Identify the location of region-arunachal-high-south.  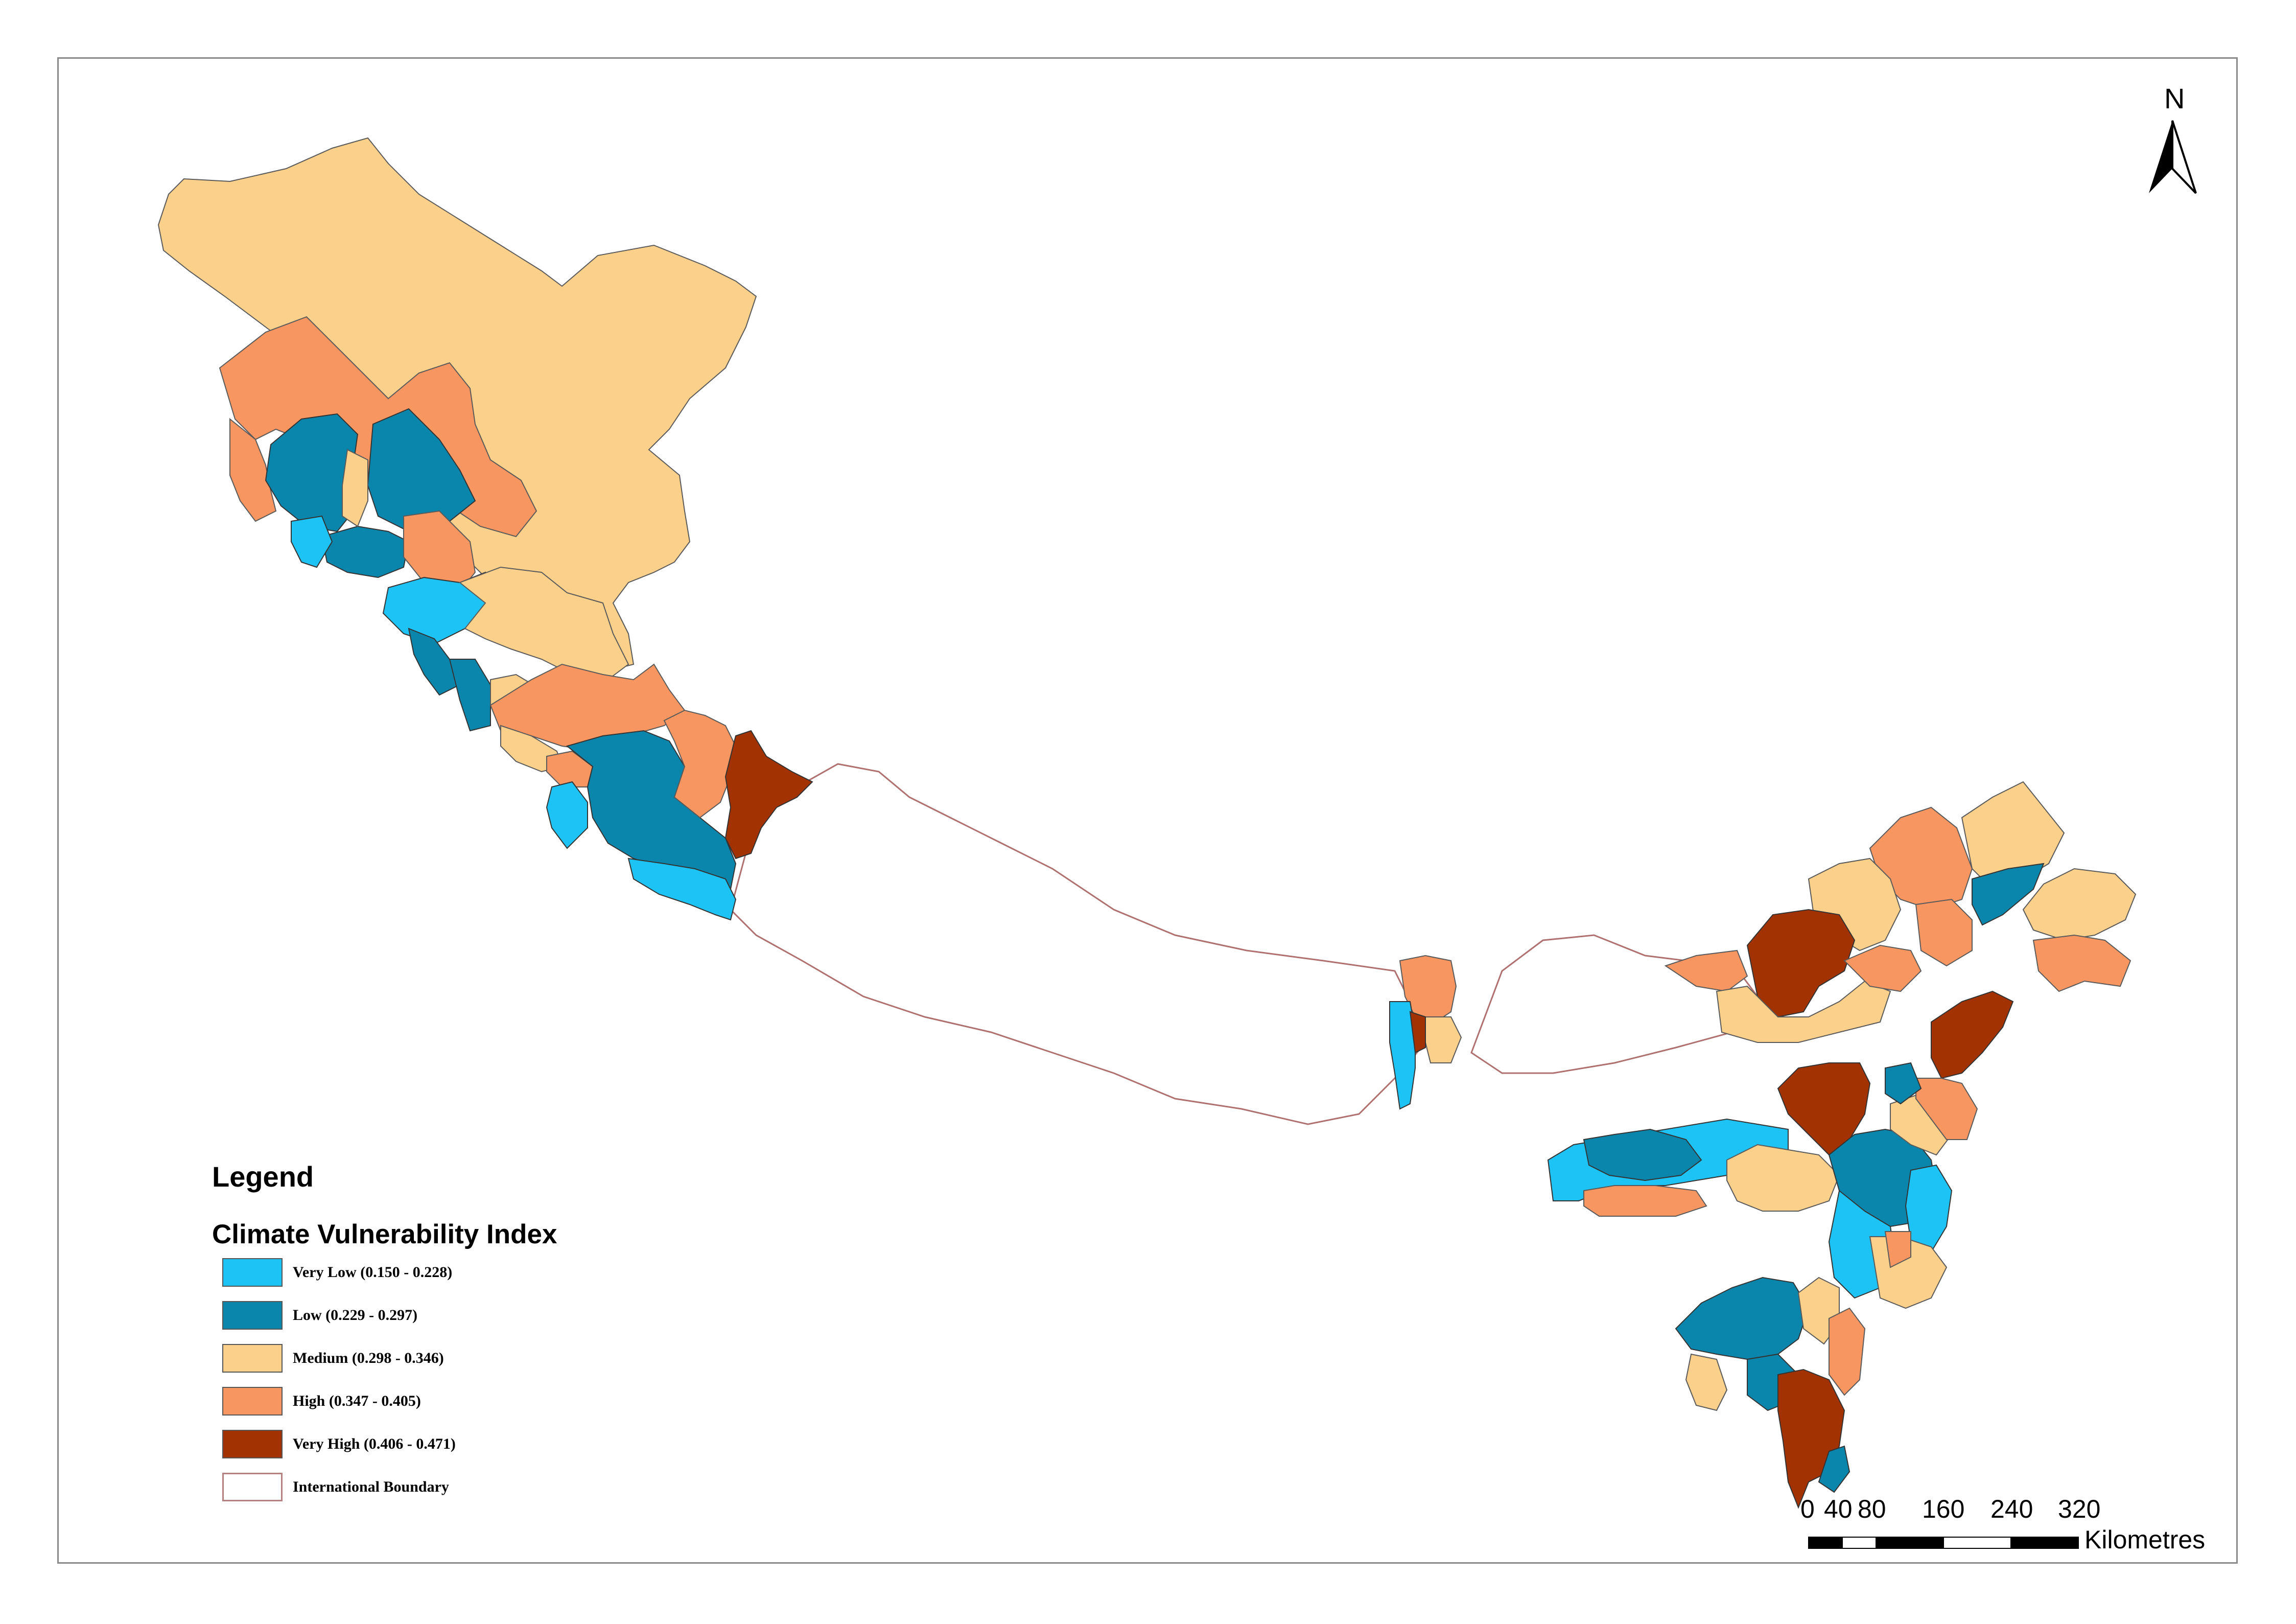
(1882, 968).